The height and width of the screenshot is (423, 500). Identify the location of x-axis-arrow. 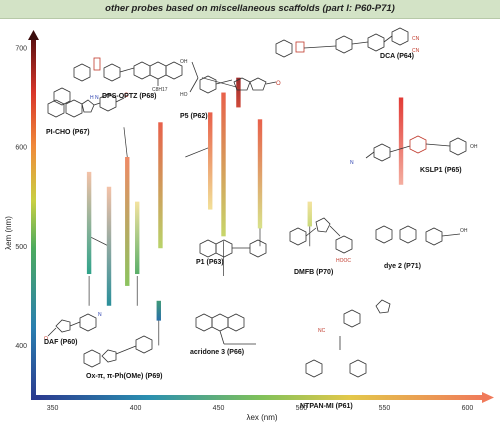
(488, 397).